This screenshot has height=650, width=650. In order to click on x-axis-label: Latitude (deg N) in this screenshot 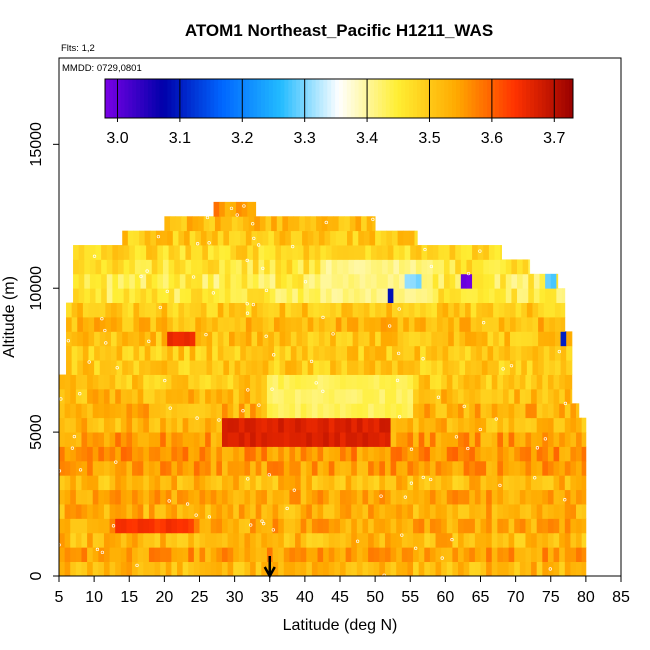, I will do `click(340, 625)`.